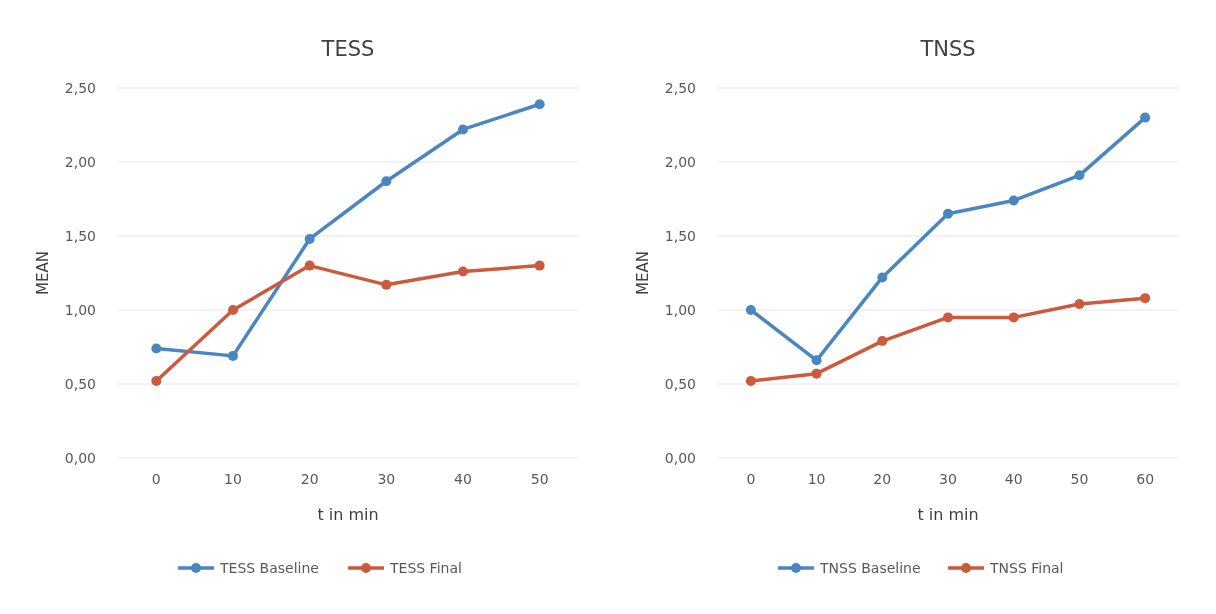  Describe the element at coordinates (947, 49) in the screenshot. I see `chart-title: TNSS` at that location.